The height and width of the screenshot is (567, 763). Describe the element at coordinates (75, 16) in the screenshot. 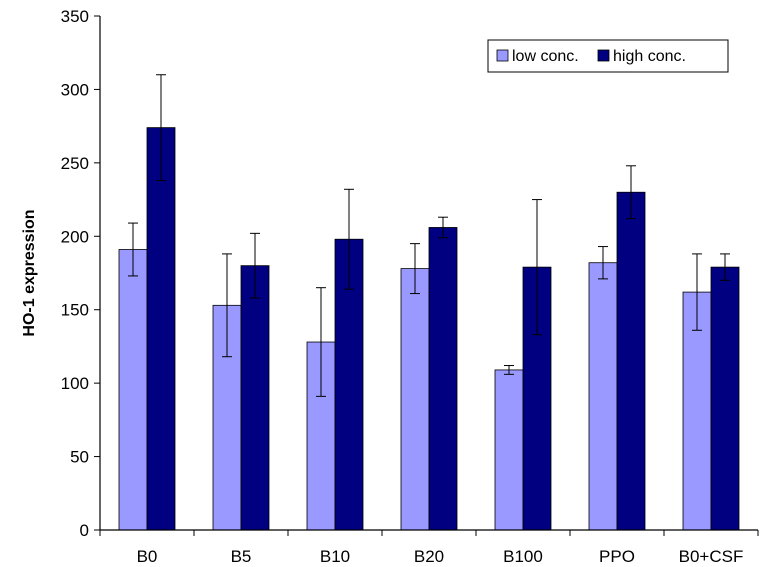

I see `y-tick-label: 350` at that location.